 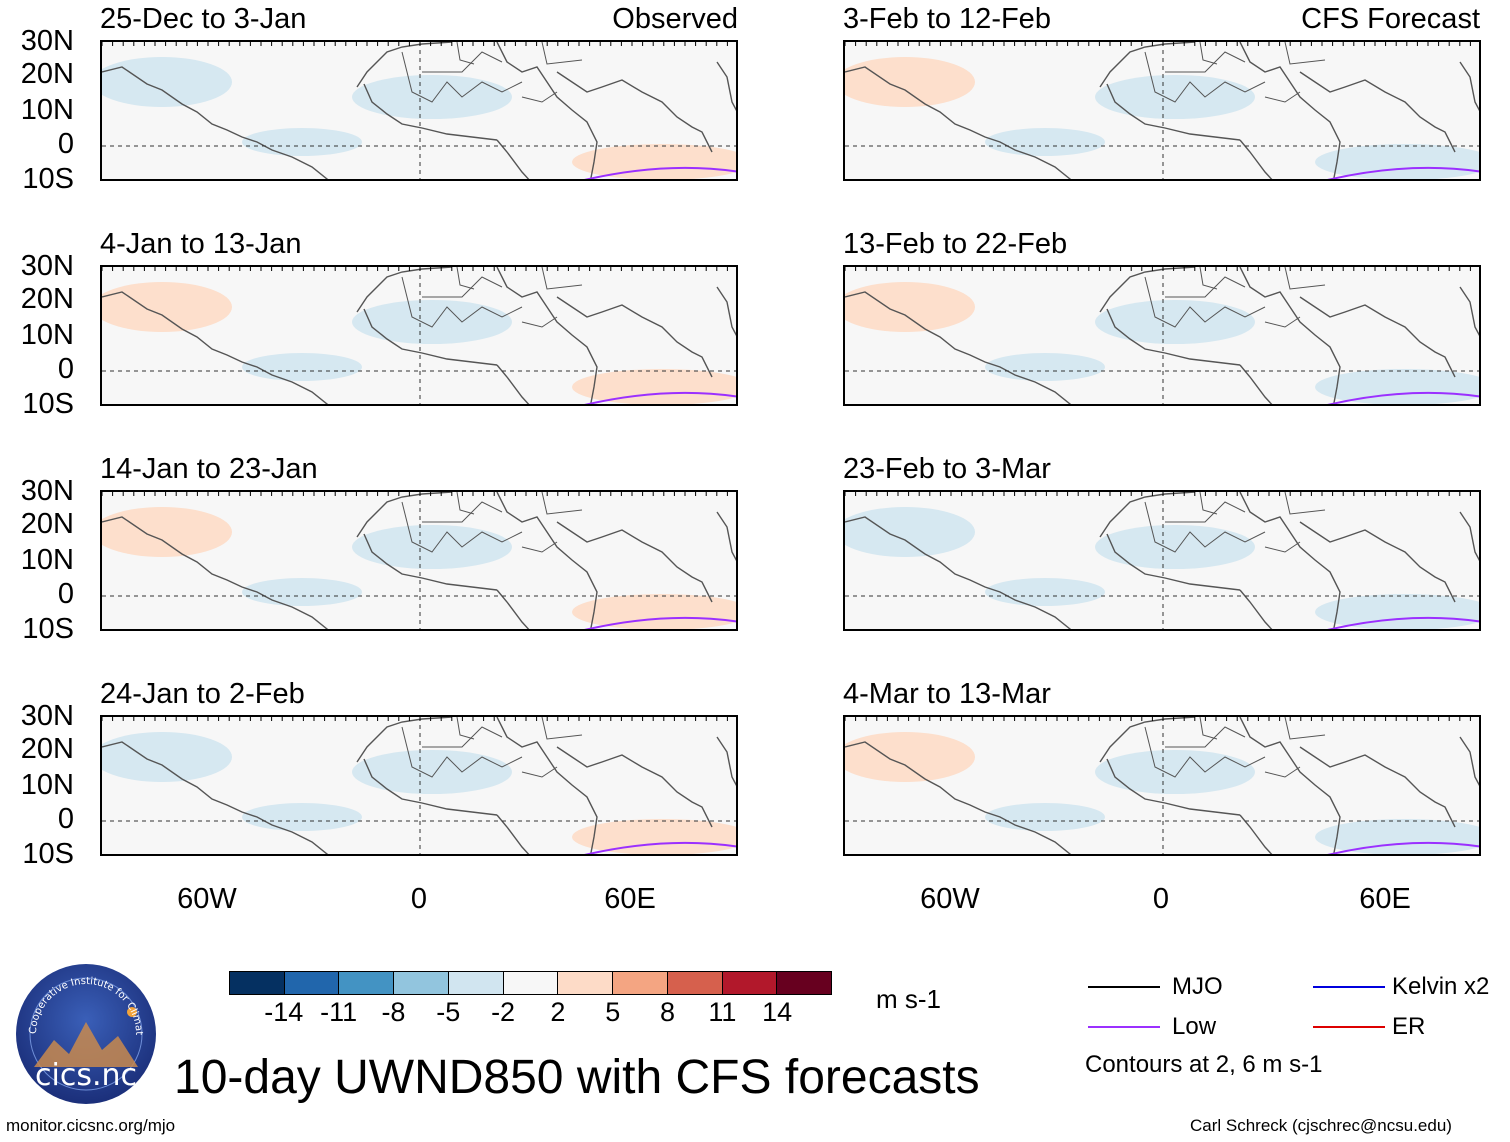 What do you see at coordinates (777, 1012) in the screenshot?
I see `colorbar-tick-label: 14` at bounding box center [777, 1012].